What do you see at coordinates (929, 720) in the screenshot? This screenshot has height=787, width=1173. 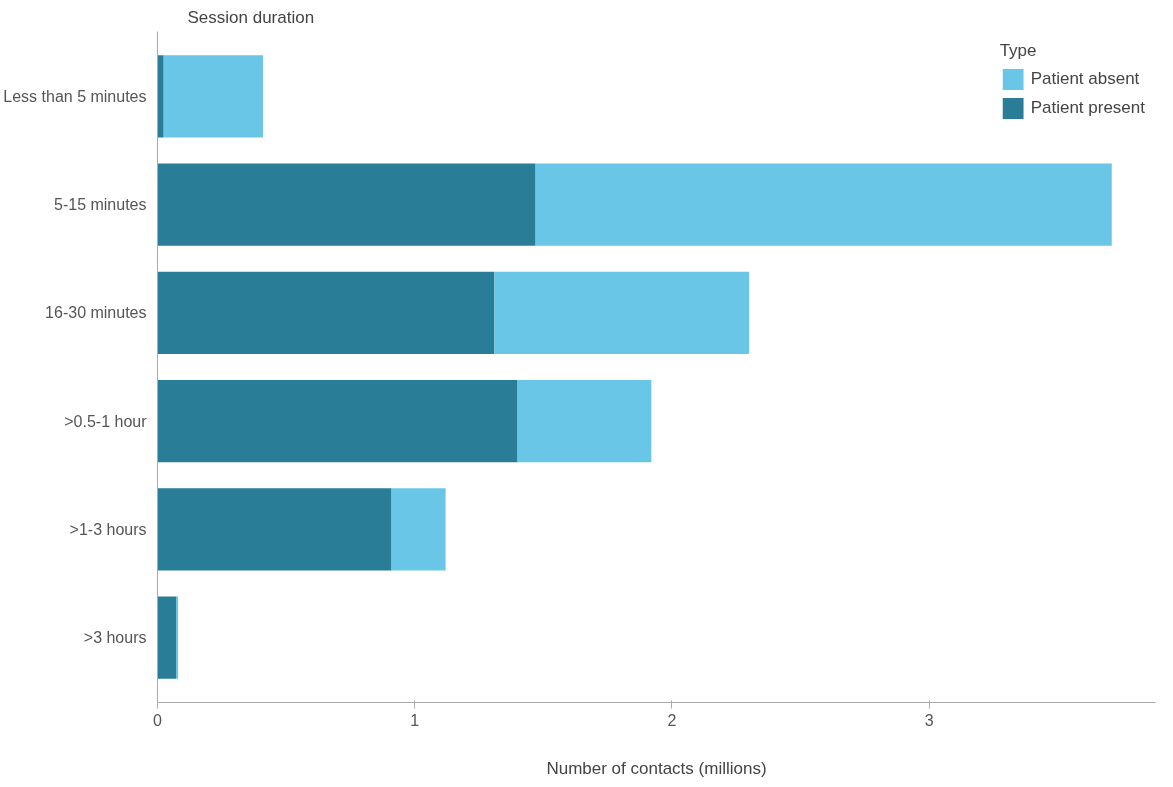 I see `x-tick-label: 3` at bounding box center [929, 720].